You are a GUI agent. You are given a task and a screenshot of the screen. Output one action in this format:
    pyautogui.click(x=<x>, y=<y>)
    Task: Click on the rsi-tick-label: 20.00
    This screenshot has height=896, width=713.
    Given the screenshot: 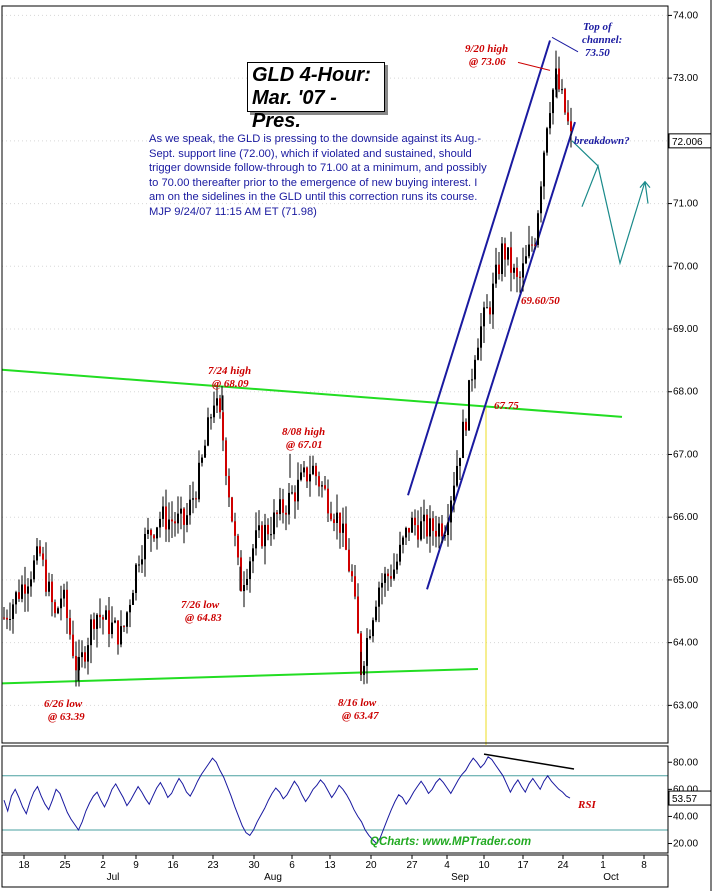 What is the action you would take?
    pyautogui.click(x=685, y=844)
    